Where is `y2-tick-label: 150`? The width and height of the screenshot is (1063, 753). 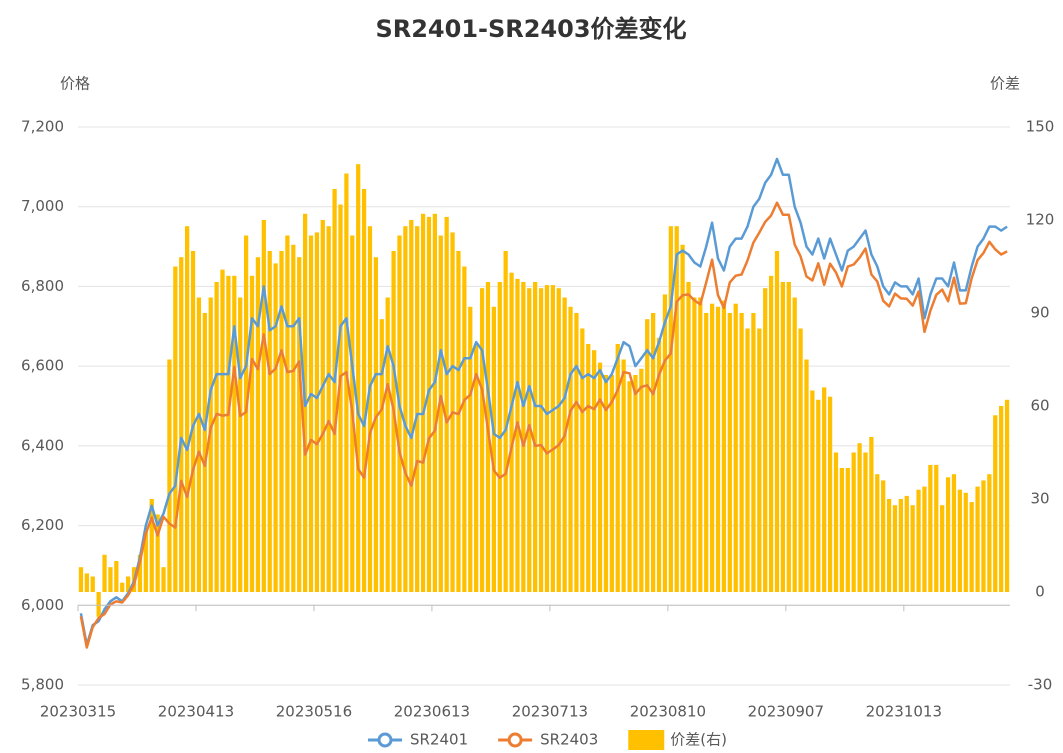
y2-tick-label: 150 is located at coordinates (1040, 127).